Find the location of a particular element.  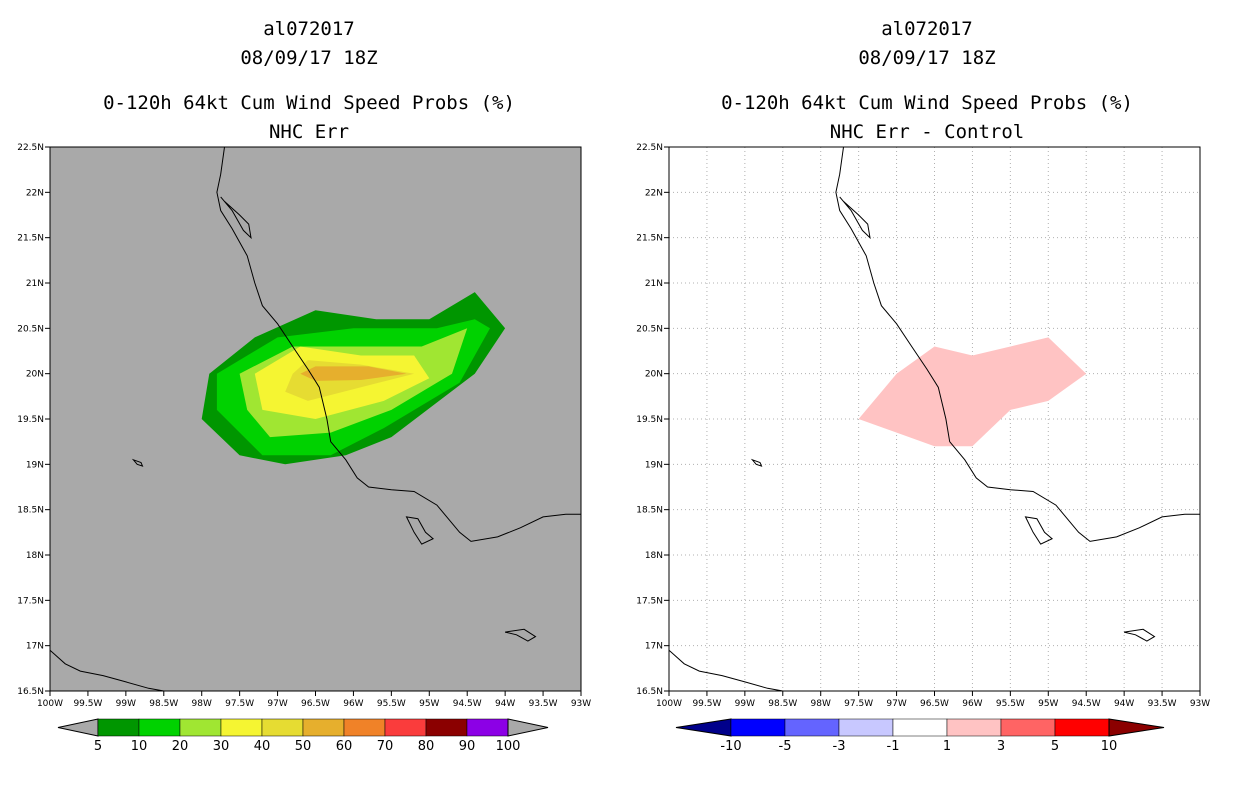

right-datetime: 08/09/17 18Z is located at coordinates (927, 58).